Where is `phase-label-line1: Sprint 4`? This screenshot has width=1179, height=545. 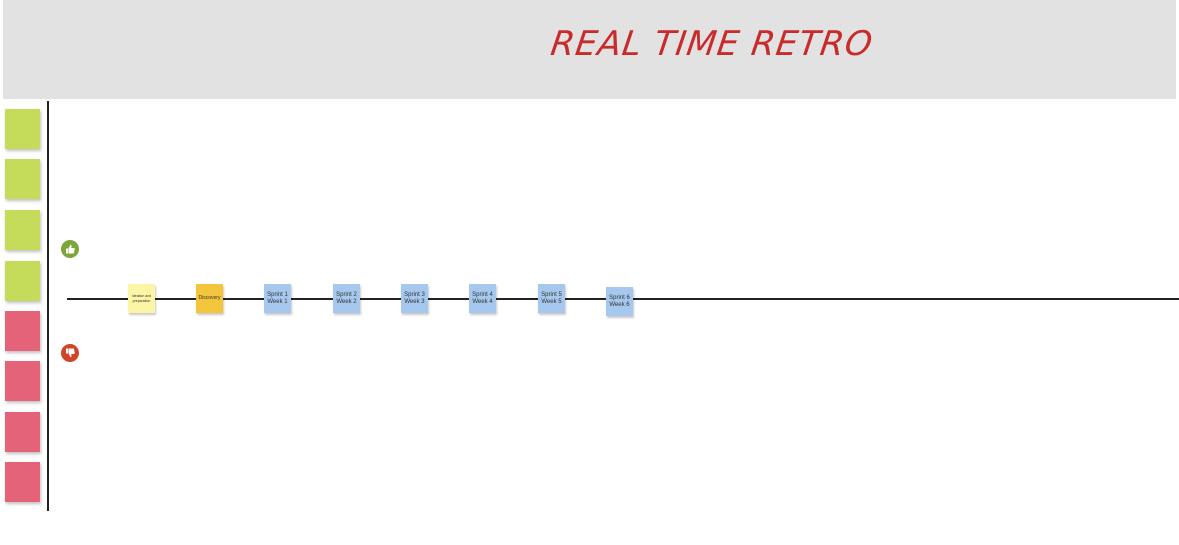 phase-label-line1: Sprint 4 is located at coordinates (482, 294).